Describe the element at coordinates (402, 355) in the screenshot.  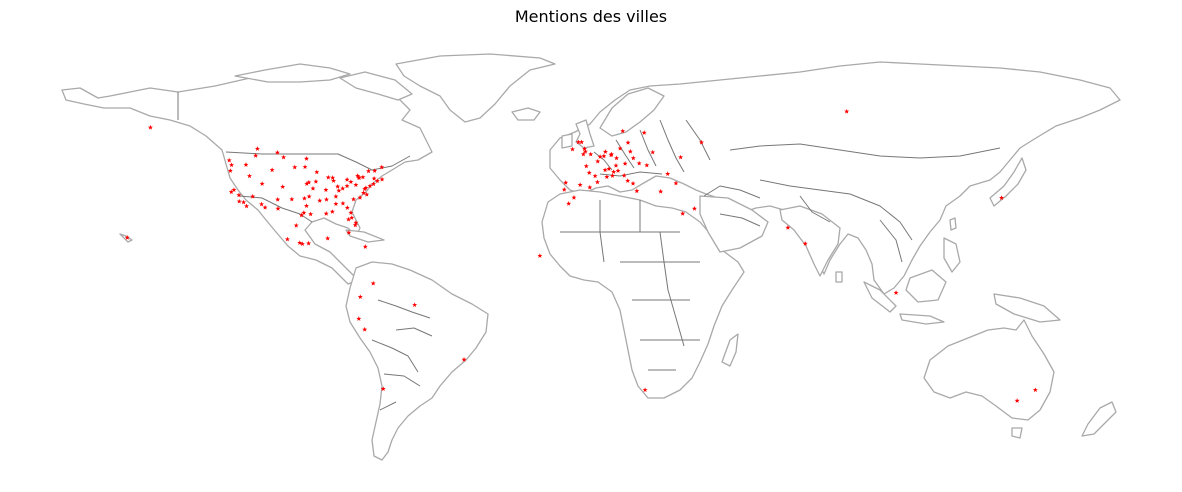
I see `south-america-borders` at that location.